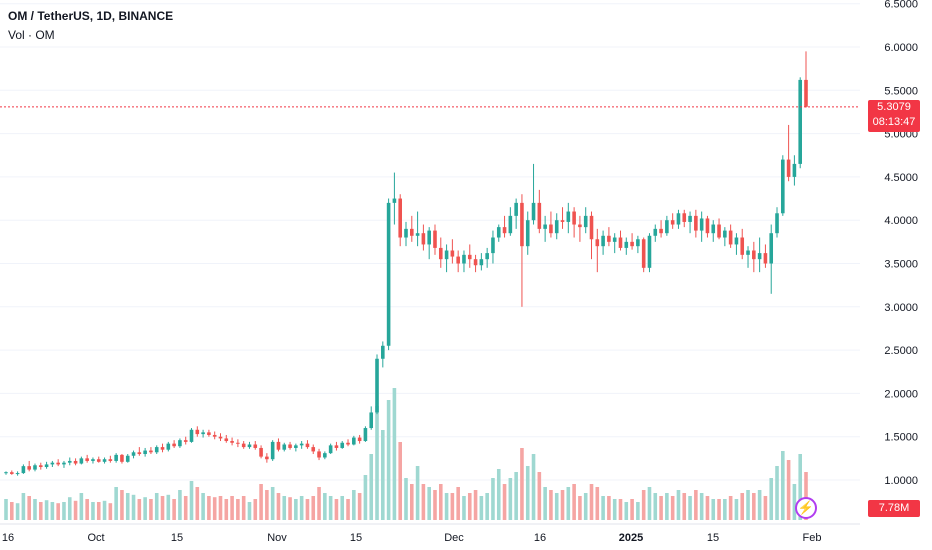 The width and height of the screenshot is (932, 550). Describe the element at coordinates (806, 508) in the screenshot. I see `lightning-icon: ⚡` at that location.